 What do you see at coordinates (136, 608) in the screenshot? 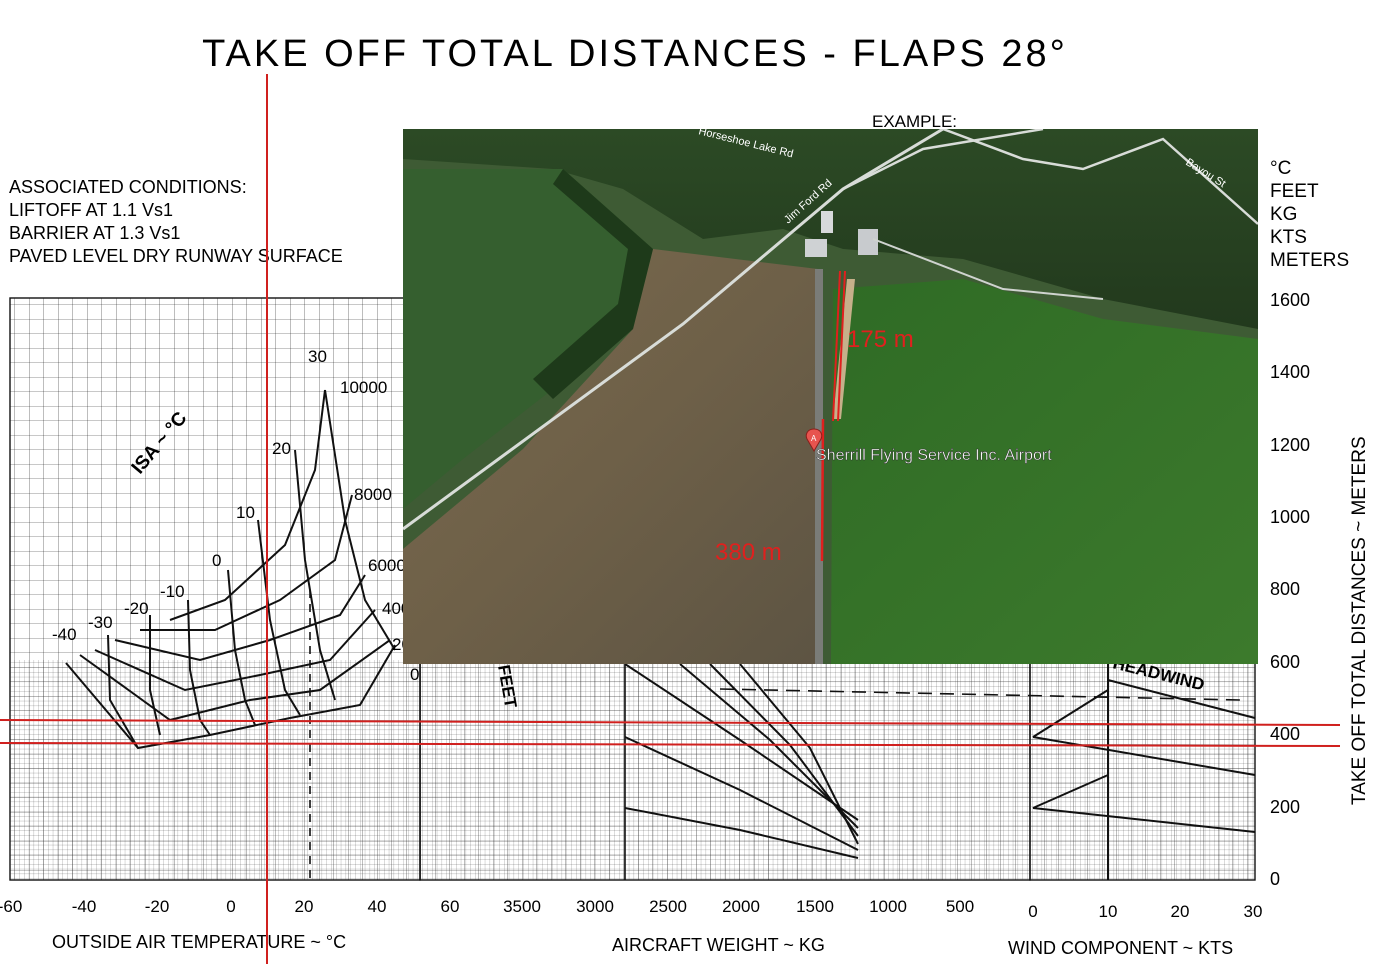
I see `isa-value: -20` at bounding box center [136, 608].